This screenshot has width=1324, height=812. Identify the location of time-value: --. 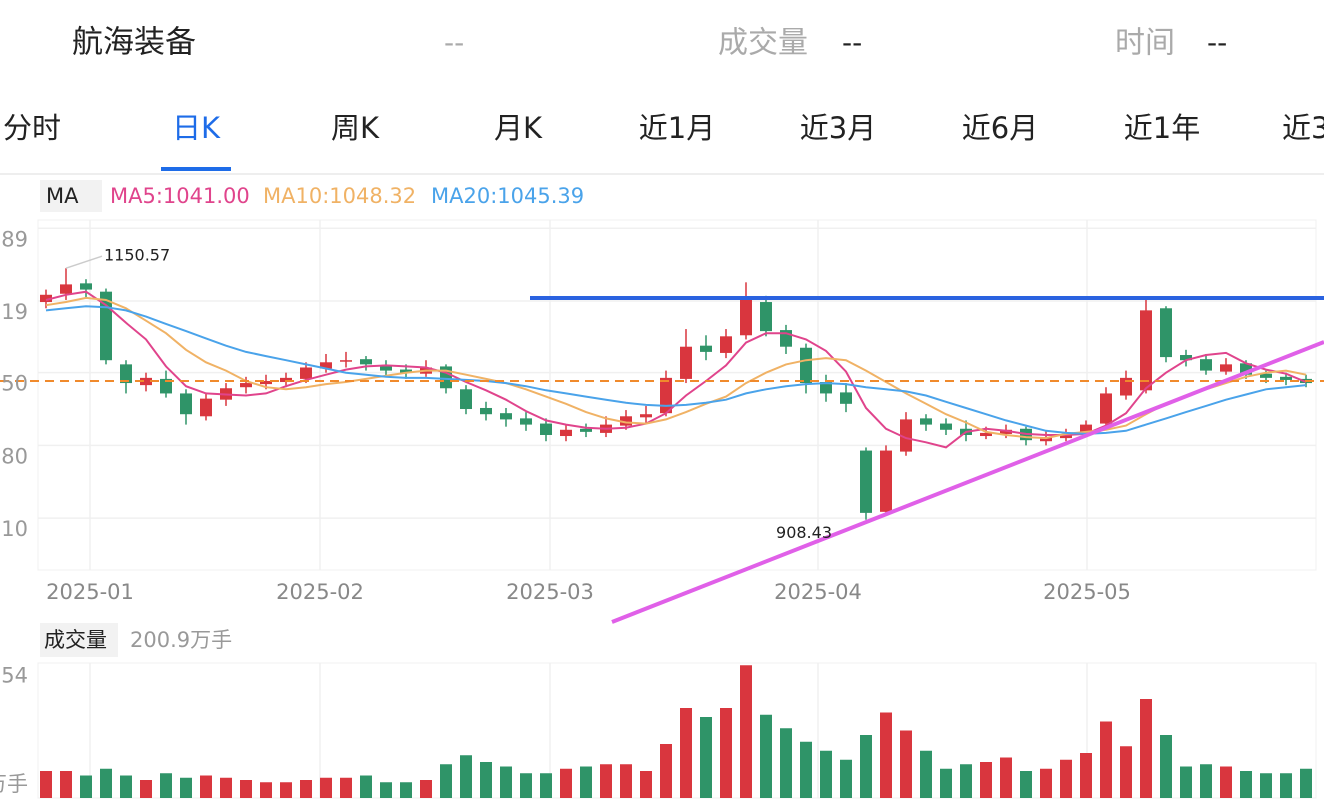
(1217, 42).